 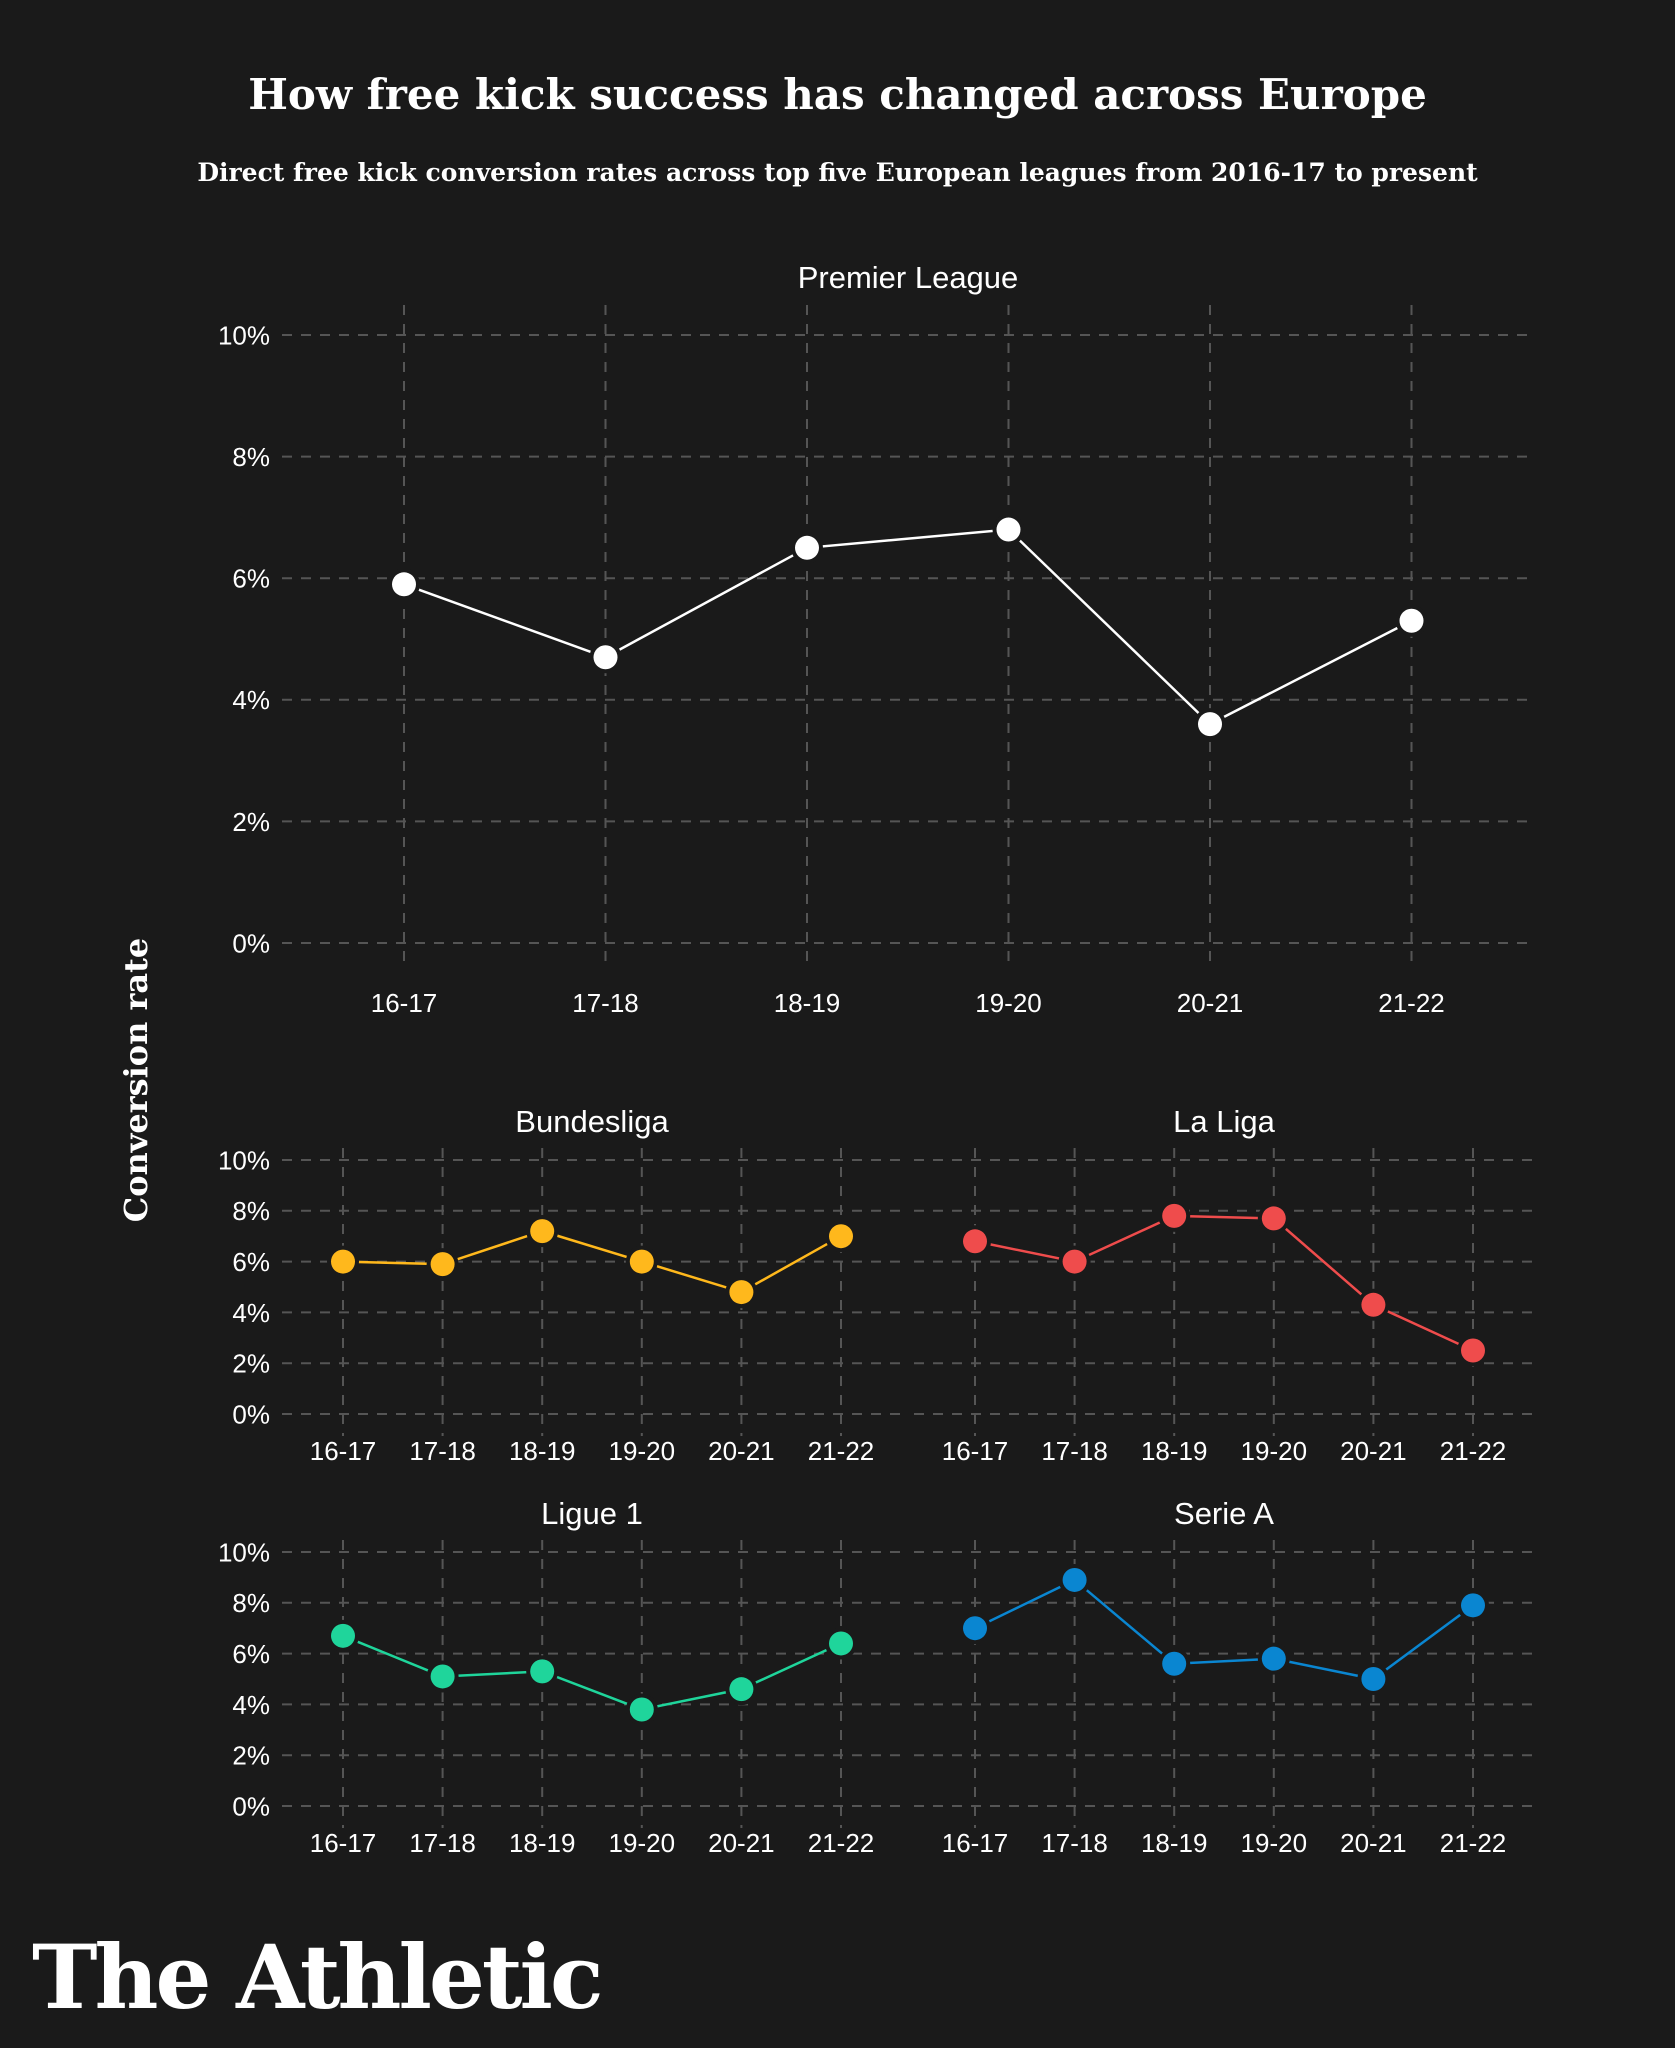 What do you see at coordinates (908, 277) in the screenshot?
I see `premier-league-title: Premier League` at bounding box center [908, 277].